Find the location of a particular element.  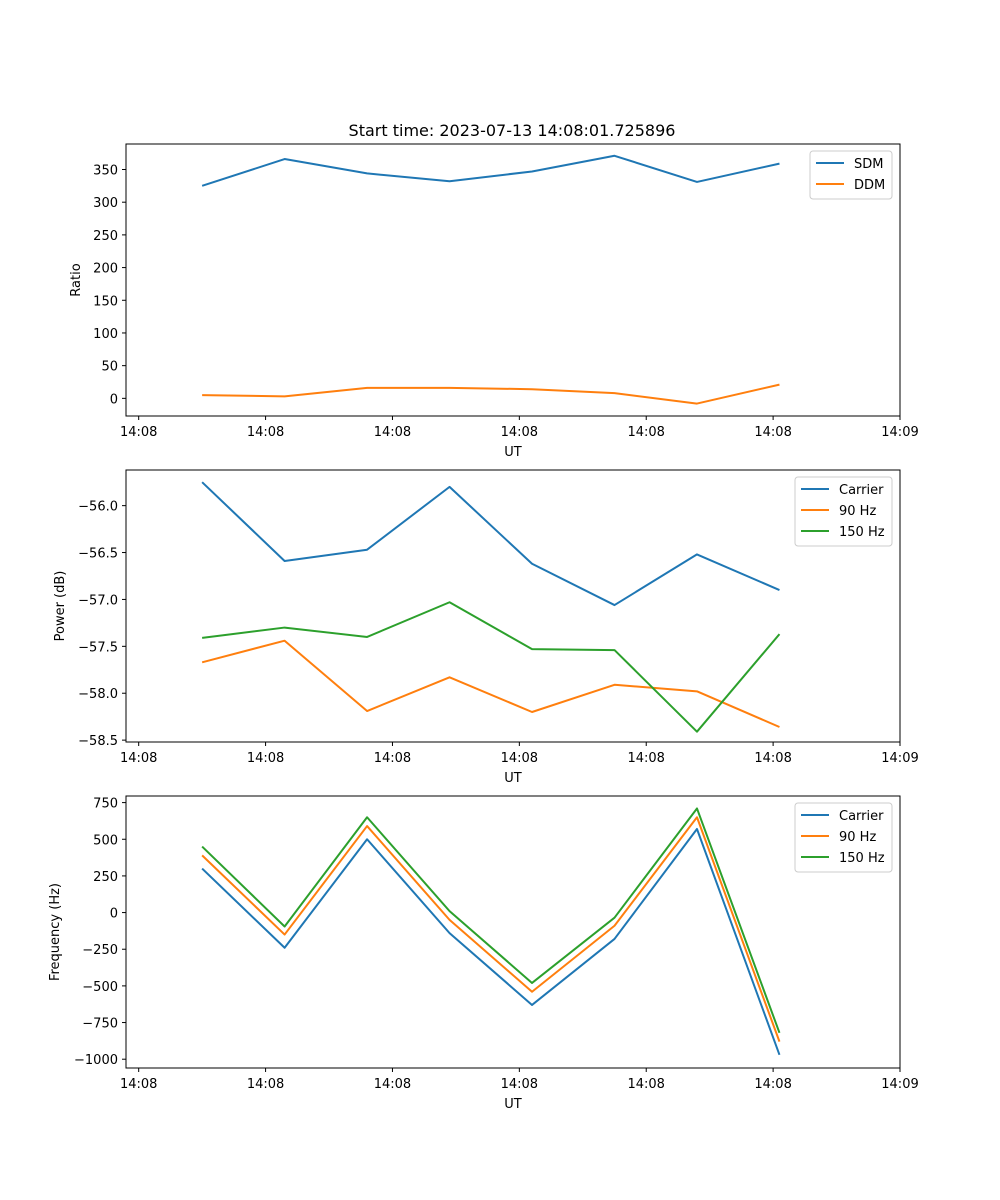

y-tick-label: 150 is located at coordinates (105, 301).